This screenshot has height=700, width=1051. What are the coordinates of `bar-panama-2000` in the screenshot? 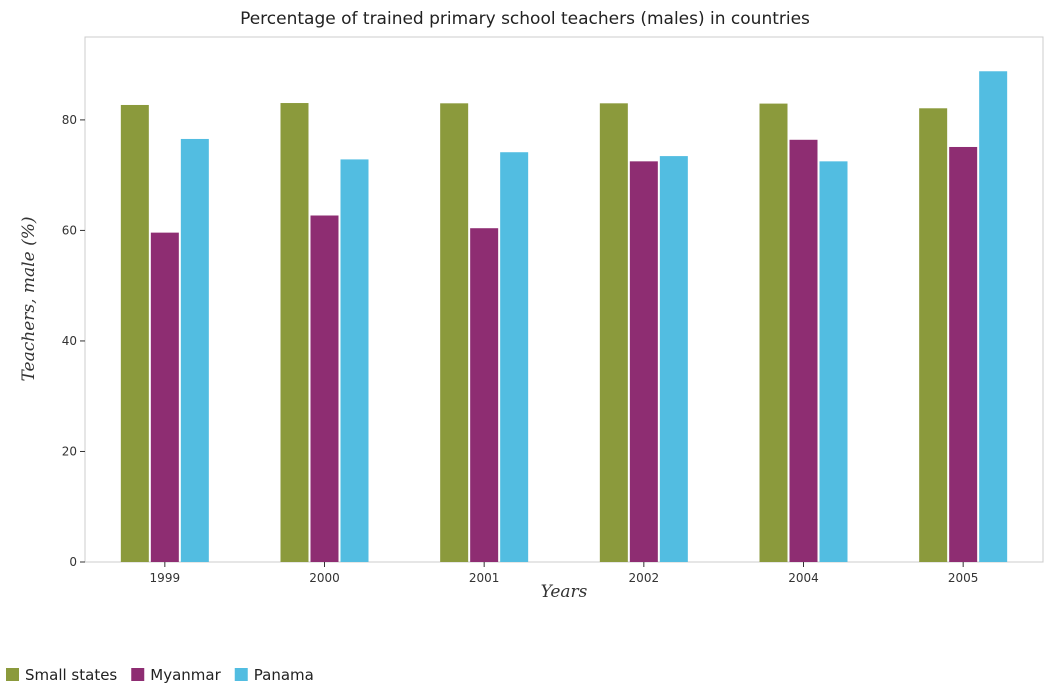 It's located at (354, 360).